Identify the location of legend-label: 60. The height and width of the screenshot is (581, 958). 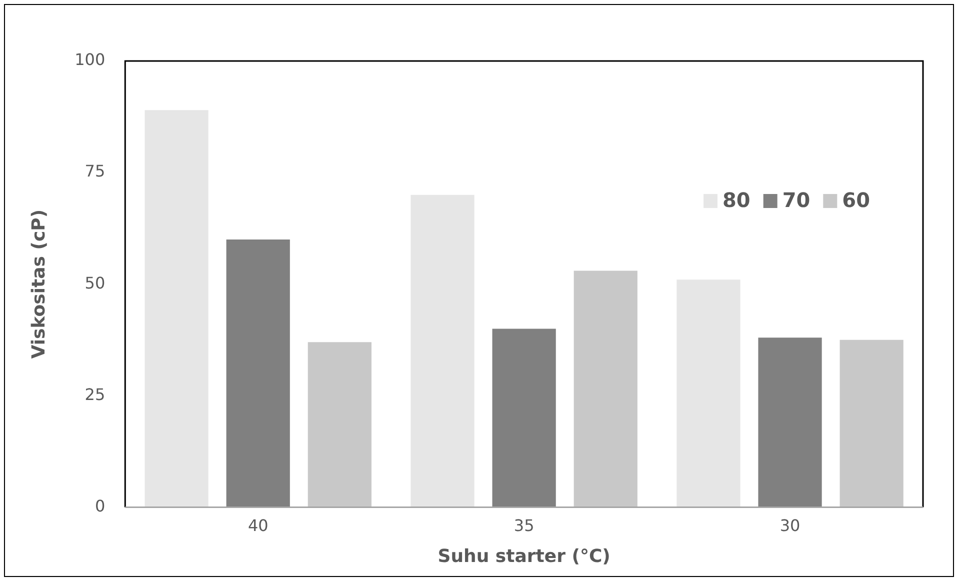
(856, 200).